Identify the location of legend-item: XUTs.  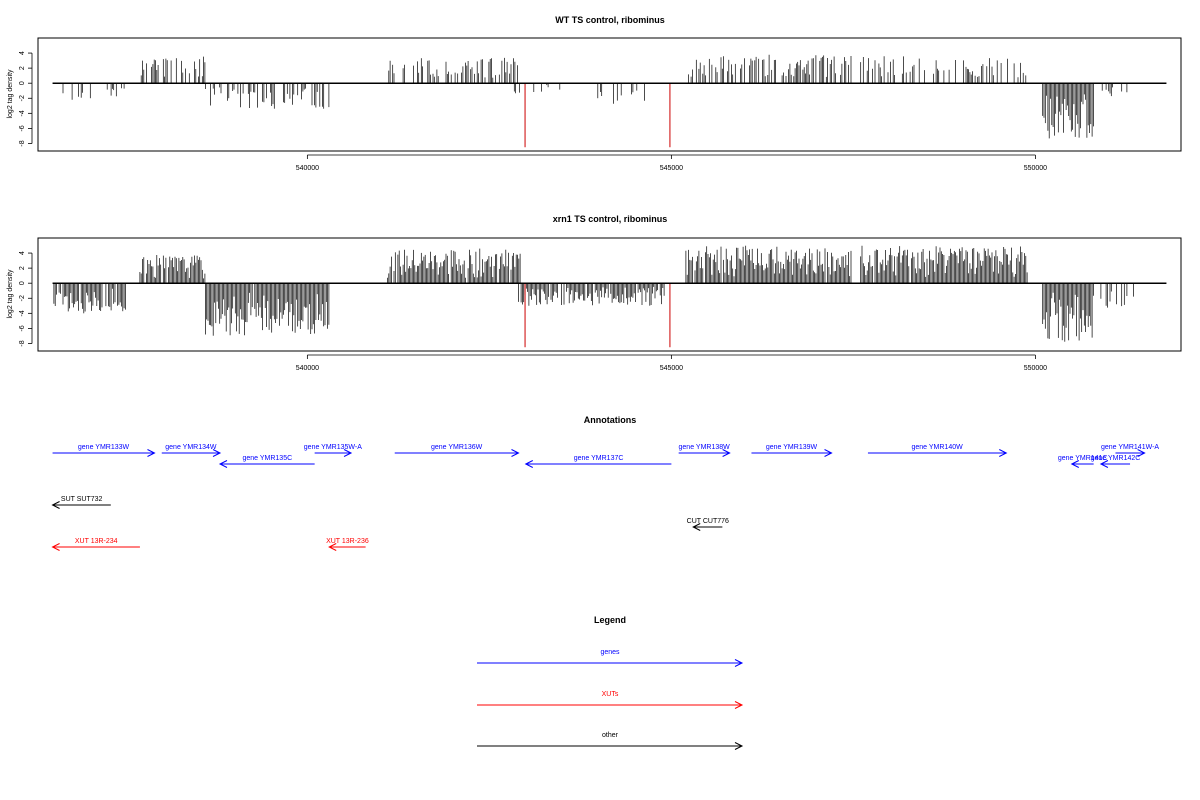
(610, 700).